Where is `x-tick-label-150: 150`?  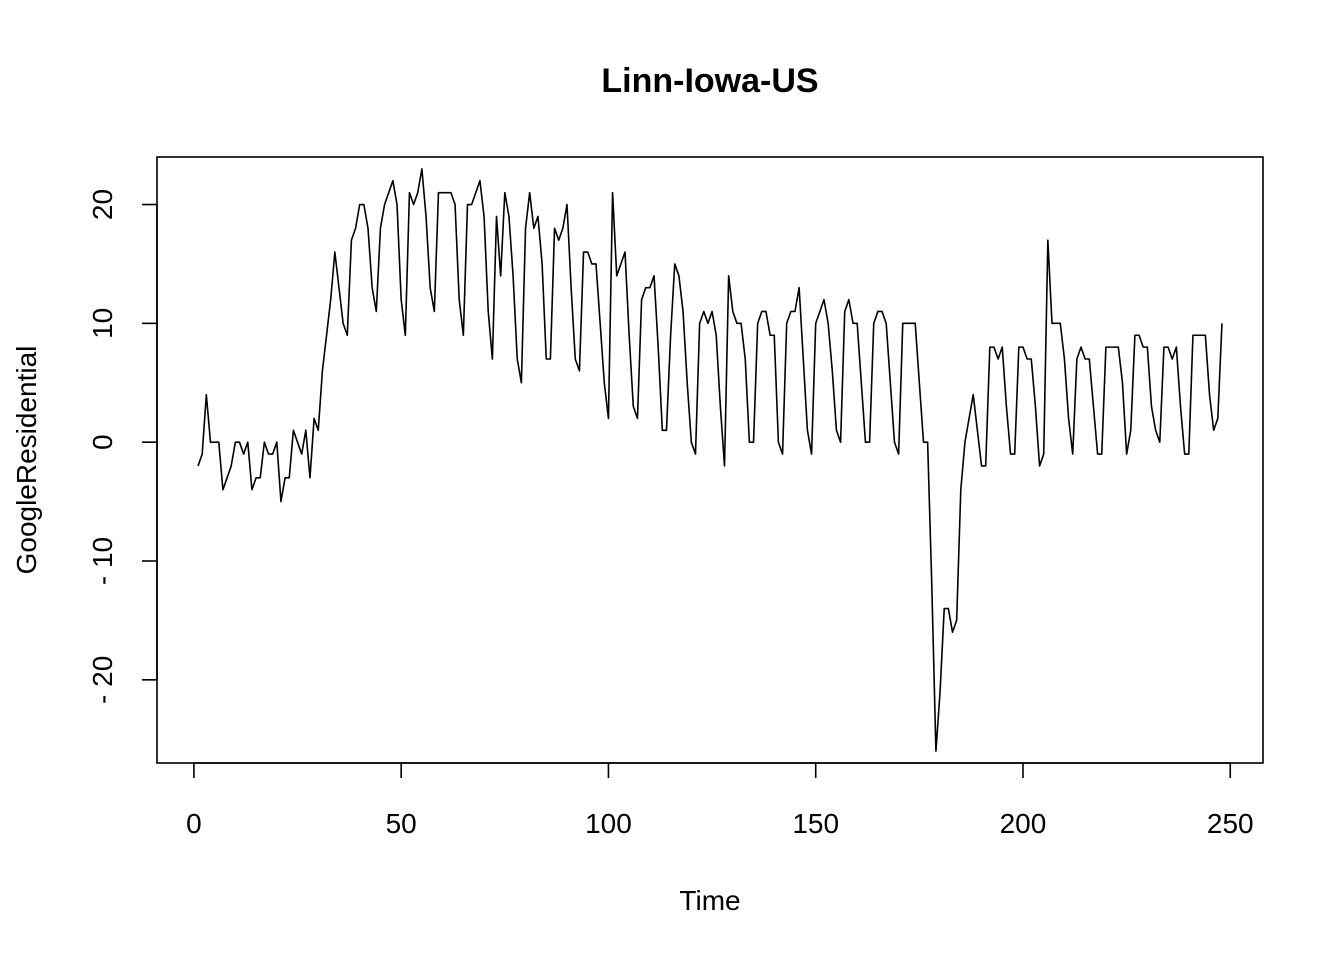
x-tick-label-150: 150 is located at coordinates (815, 823).